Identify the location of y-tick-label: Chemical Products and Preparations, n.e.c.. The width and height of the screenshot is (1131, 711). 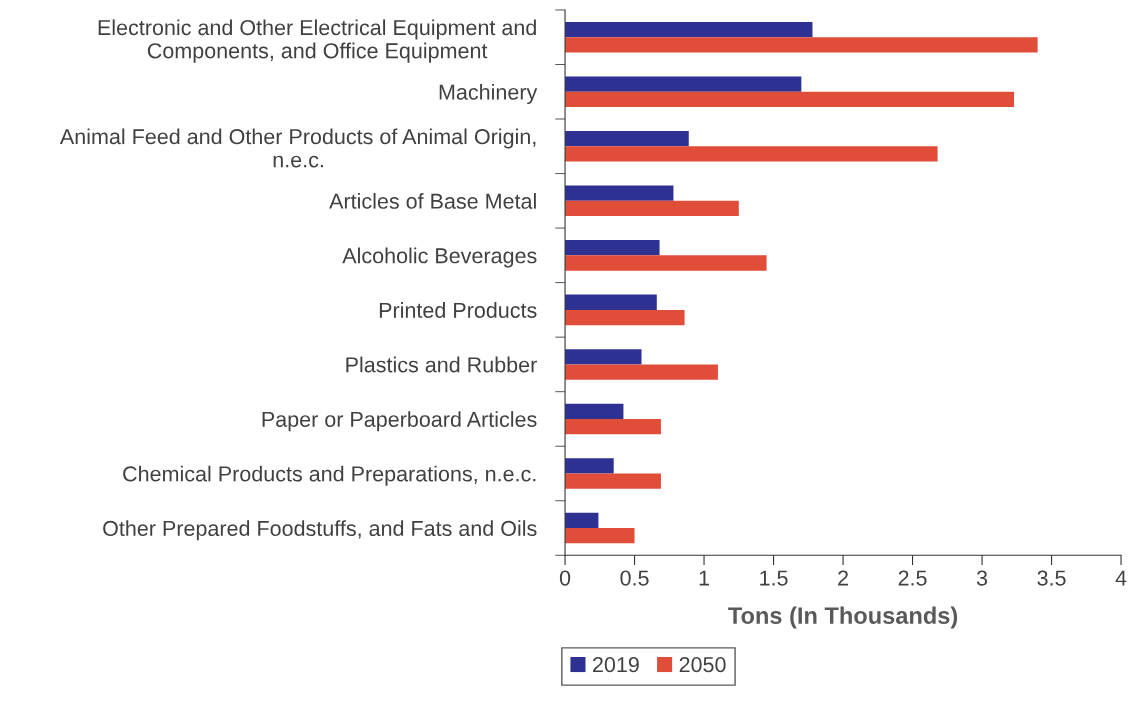
(329, 475).